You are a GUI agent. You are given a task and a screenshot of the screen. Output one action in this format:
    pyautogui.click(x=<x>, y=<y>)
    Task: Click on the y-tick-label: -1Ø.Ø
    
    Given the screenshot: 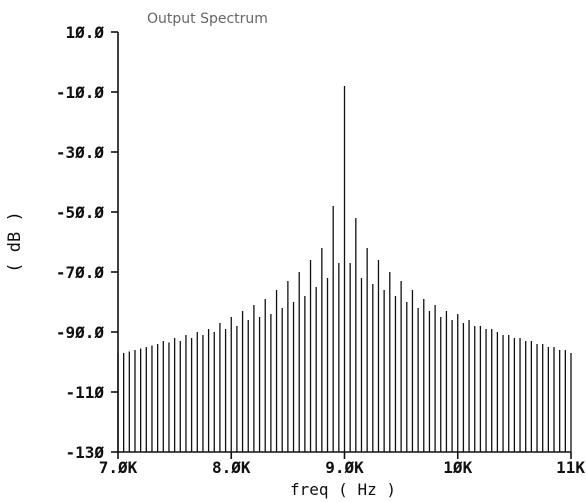 What is the action you would take?
    pyautogui.click(x=80, y=92)
    